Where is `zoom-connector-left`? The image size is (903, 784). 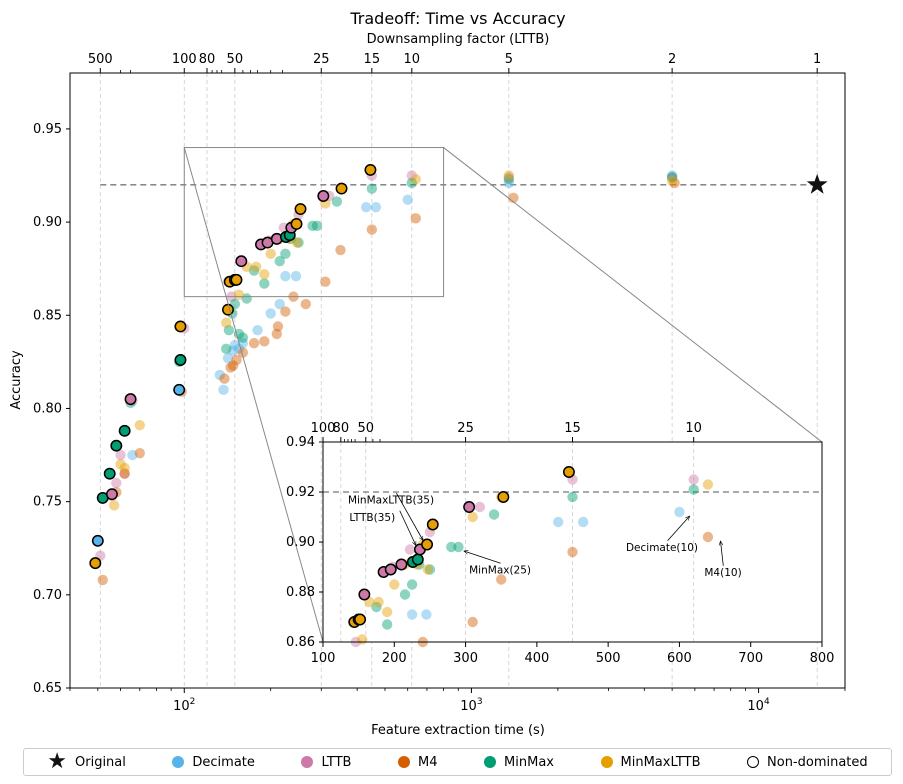
zoom-connector-left is located at coordinates (253, 395).